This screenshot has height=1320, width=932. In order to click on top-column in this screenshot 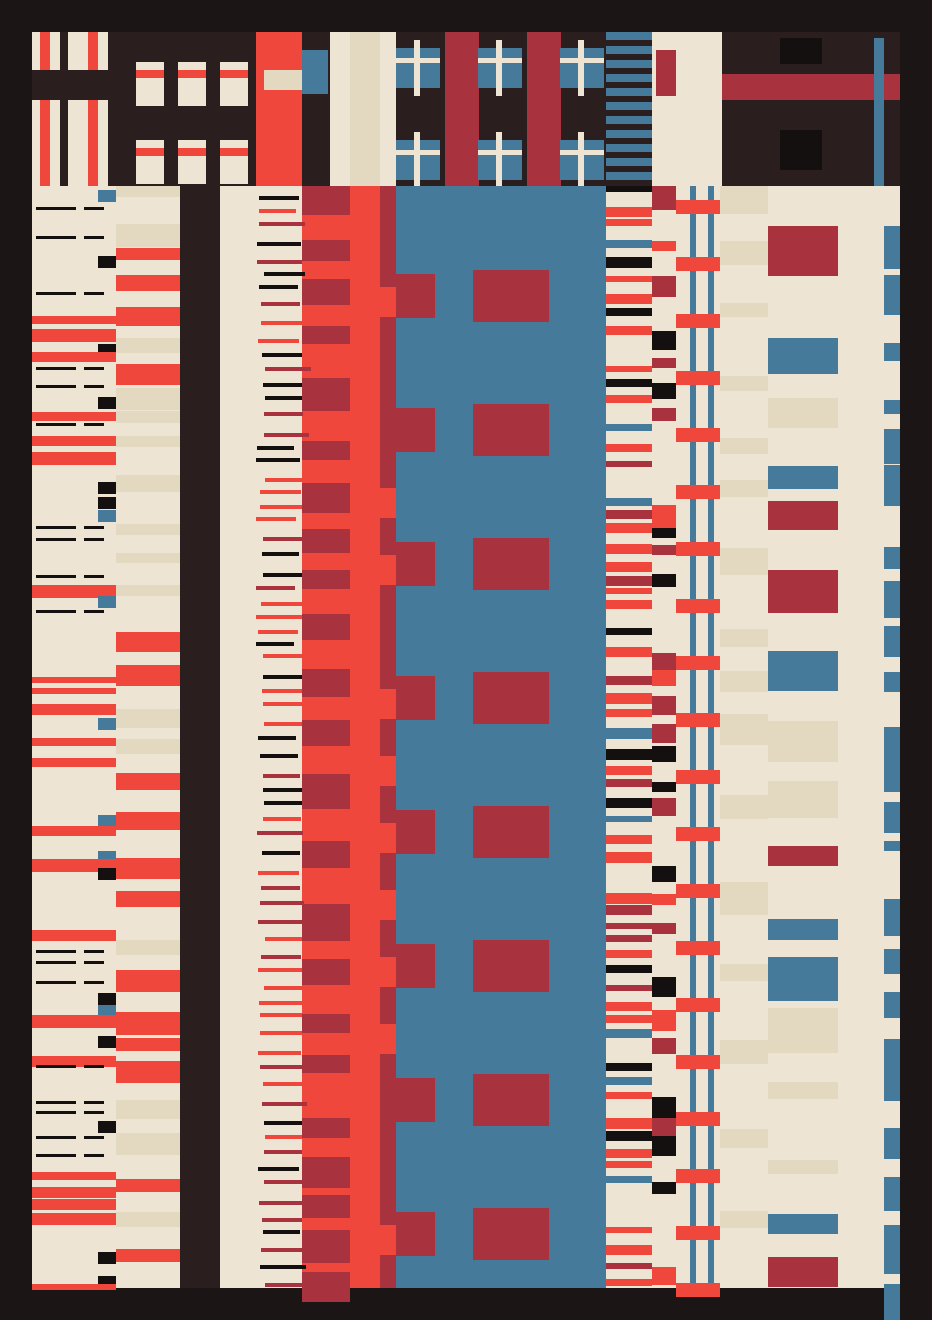, I will do `click(93, 109)`.